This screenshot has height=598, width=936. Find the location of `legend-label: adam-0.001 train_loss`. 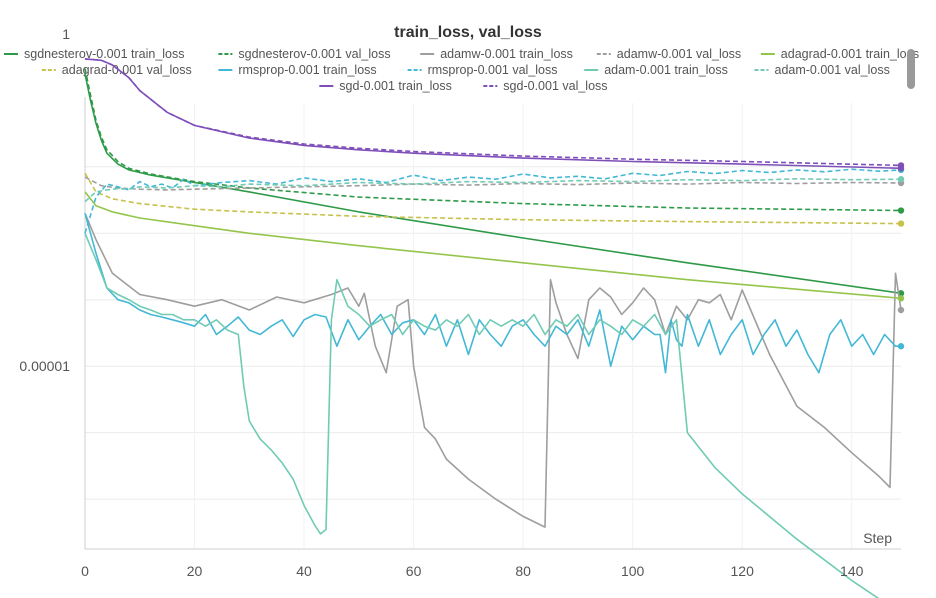

legend-label: adam-0.001 train_loss is located at coordinates (666, 70).